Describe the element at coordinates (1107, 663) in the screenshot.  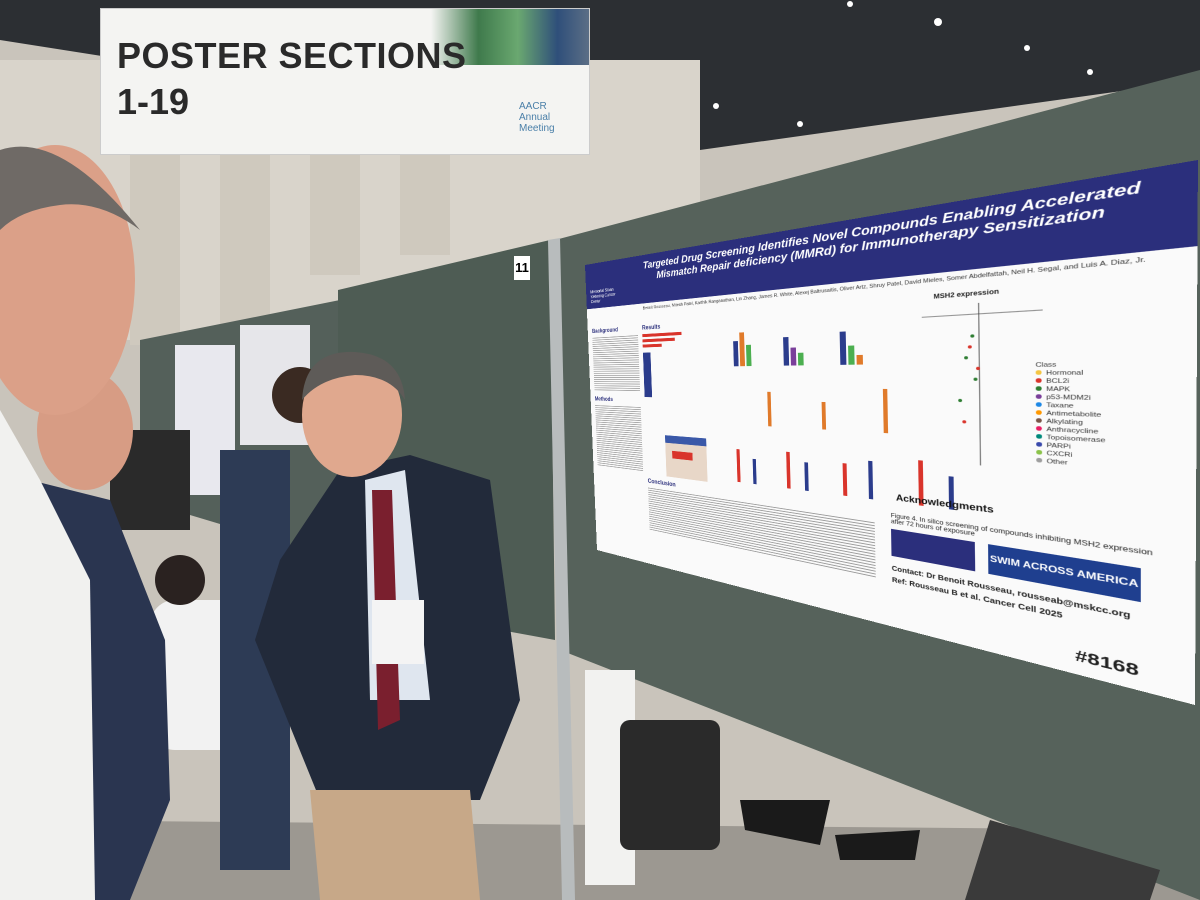
I see `poster-number: #8168` at that location.